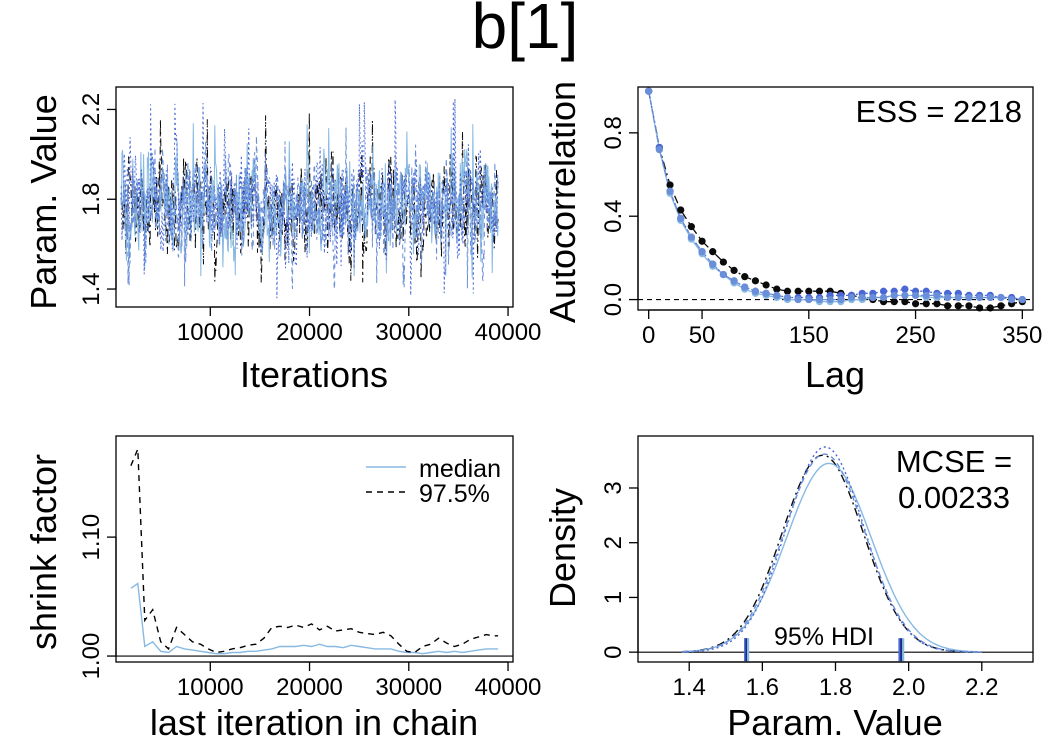  What do you see at coordinates (314, 374) in the screenshot?
I see `trace-xlabel: Iterations` at bounding box center [314, 374].